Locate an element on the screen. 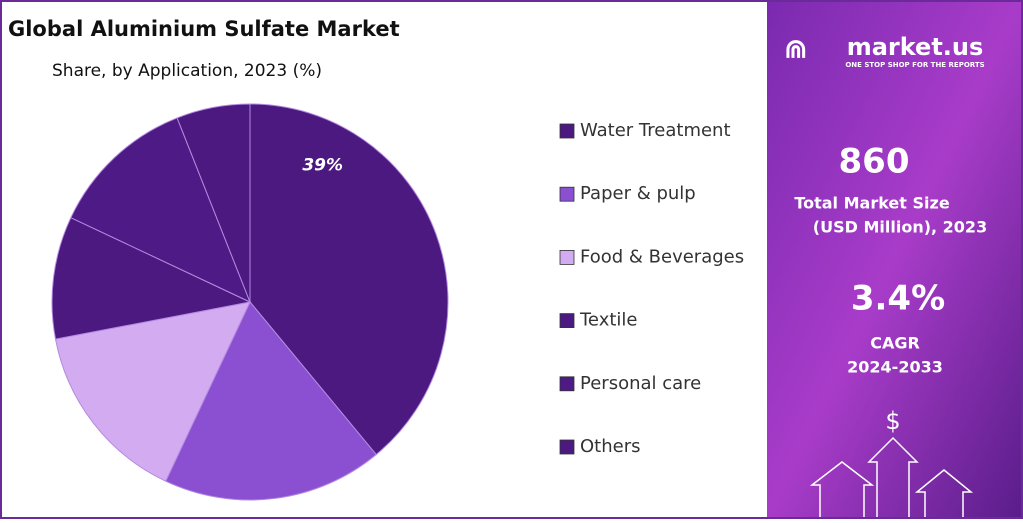 The height and width of the screenshot is (523, 1023). market-size-label: Total Market Size is located at coordinates (871, 203).